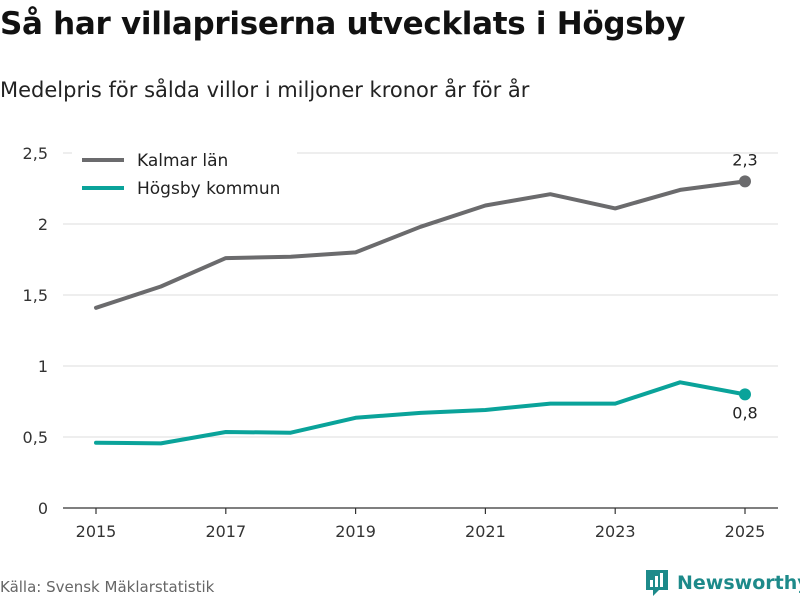  What do you see at coordinates (744, 412) in the screenshot?
I see `end-value-label: 0,8` at bounding box center [744, 412].